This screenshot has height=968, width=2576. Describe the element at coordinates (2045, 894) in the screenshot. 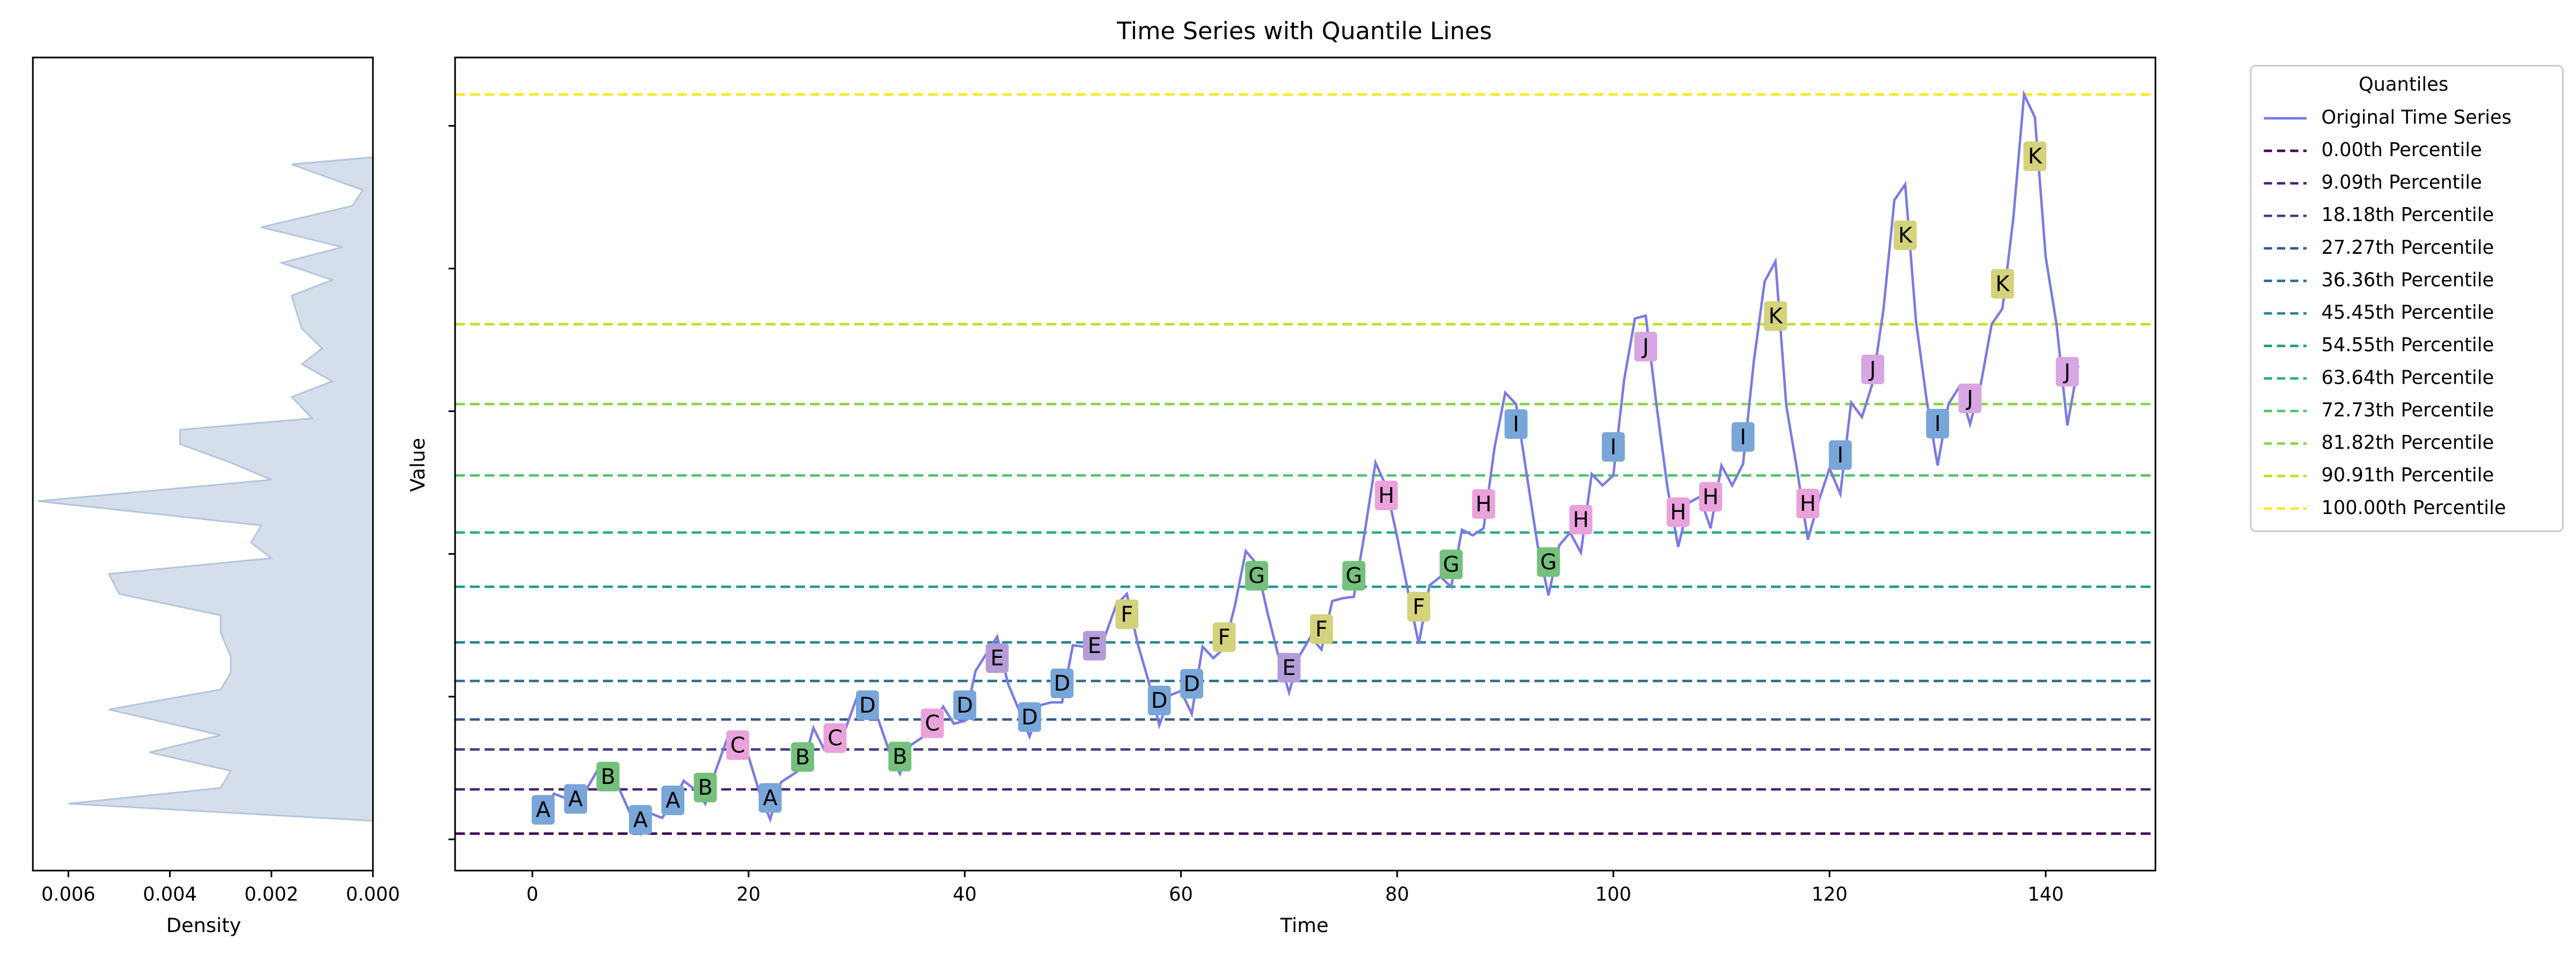

I see `x-tick-label: 140` at that location.